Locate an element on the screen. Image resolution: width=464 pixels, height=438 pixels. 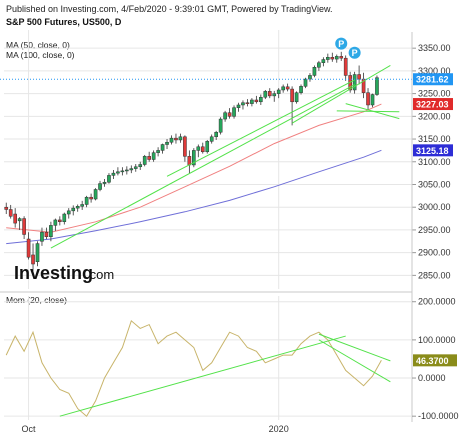
momentum-y-axis: -100.0000 0.0000 100.0000 200.0000 is located at coordinates (435, 359).